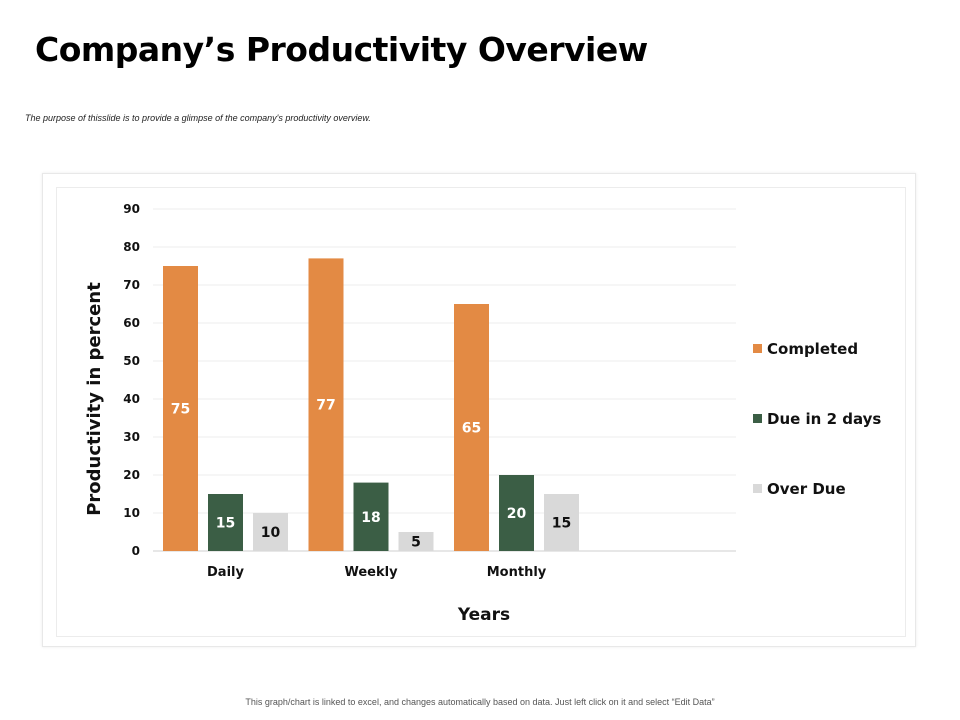  I want to click on chart-data-labels: 75 15 10 77 18 5 65 20 15, so click(371, 474).